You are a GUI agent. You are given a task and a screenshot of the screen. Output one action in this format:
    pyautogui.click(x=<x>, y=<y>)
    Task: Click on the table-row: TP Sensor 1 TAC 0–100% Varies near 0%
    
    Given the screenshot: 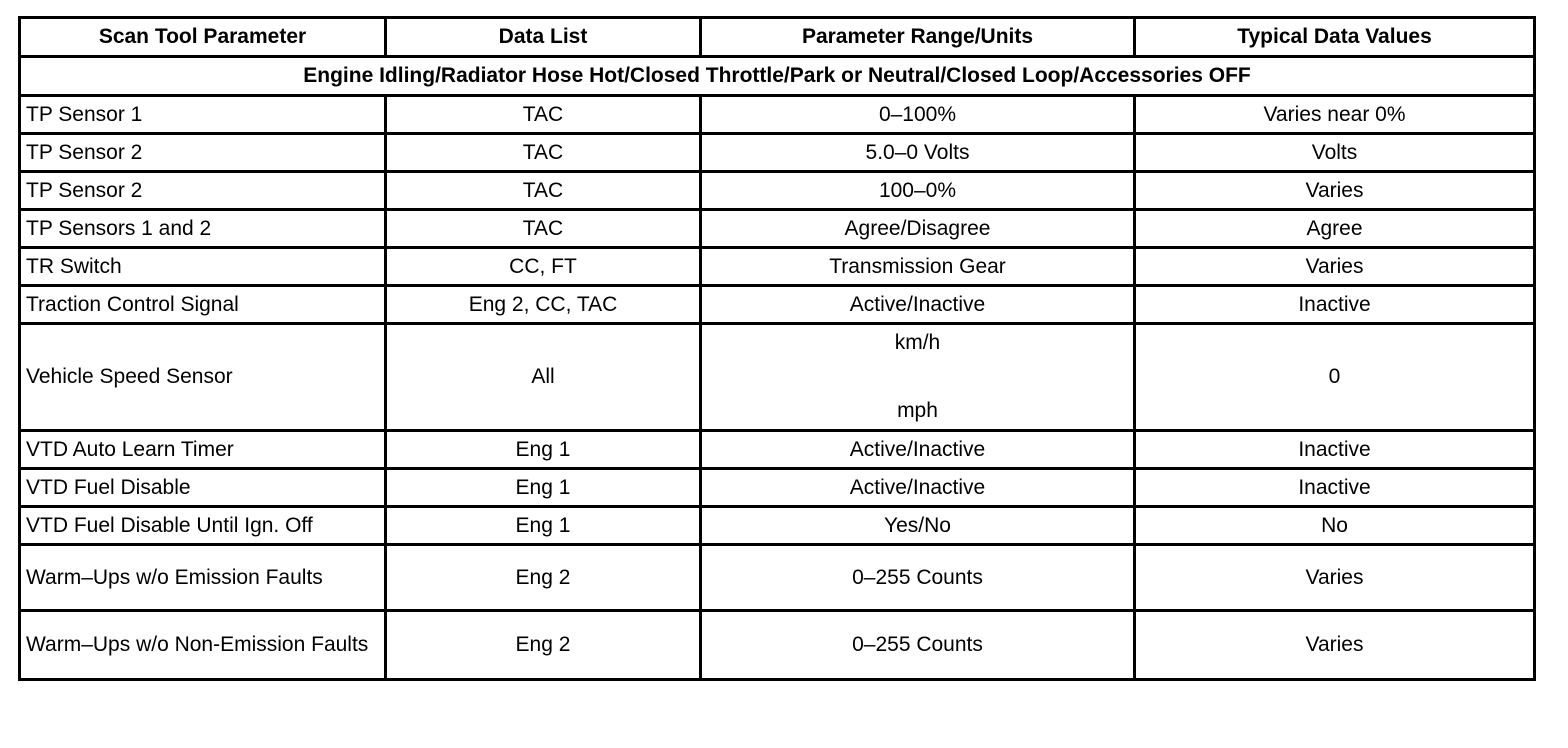 What is the action you would take?
    pyautogui.click(x=777, y=114)
    